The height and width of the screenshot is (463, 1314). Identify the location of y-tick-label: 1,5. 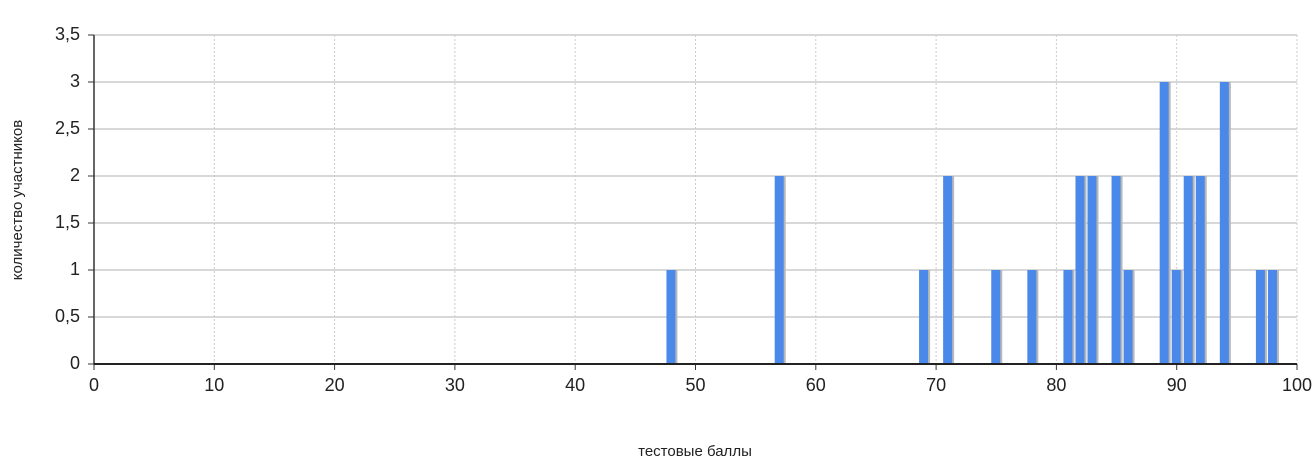
(67, 222).